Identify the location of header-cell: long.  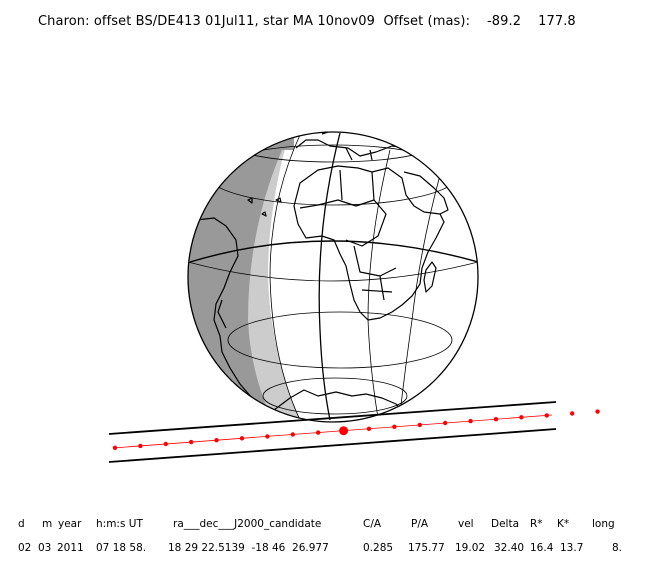
(603, 524).